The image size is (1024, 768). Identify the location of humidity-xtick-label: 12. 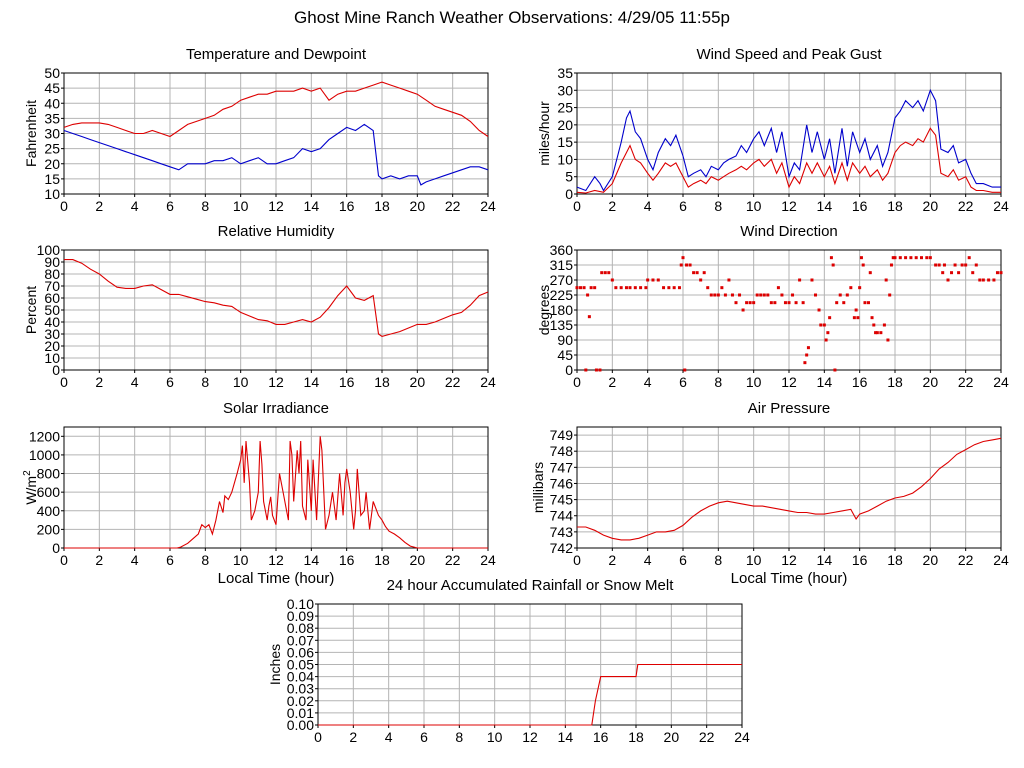
(276, 382).